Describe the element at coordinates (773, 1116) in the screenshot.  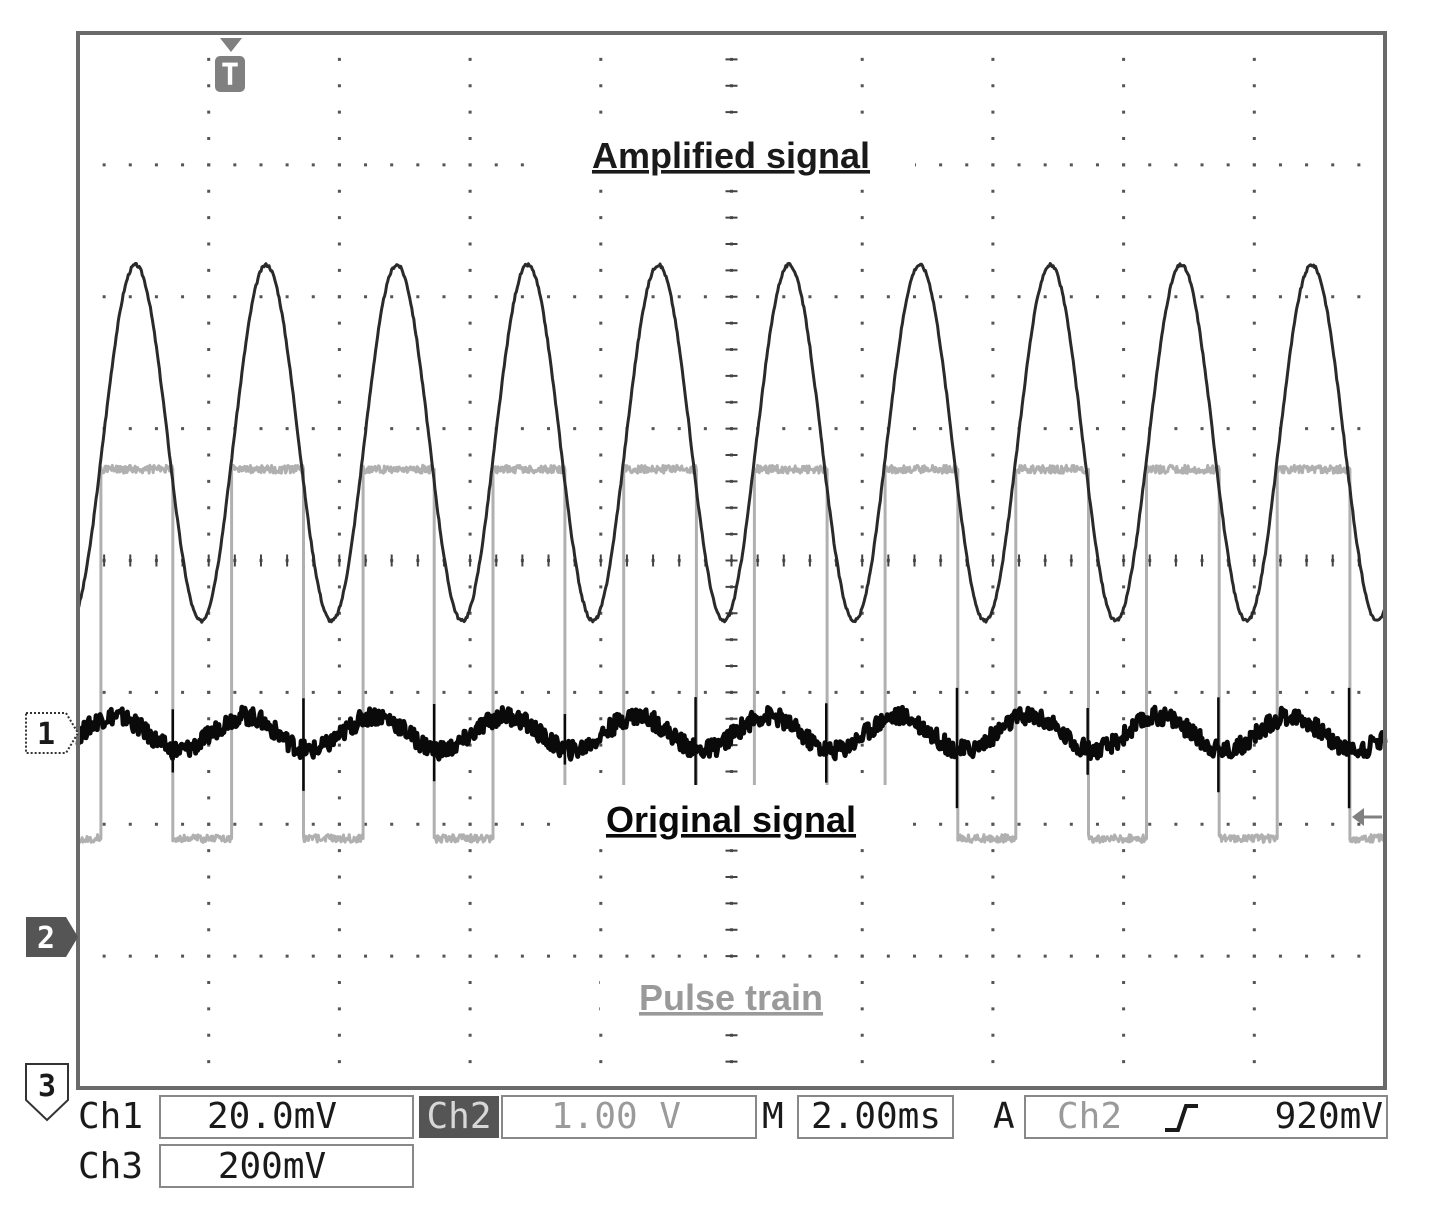
I see `m-label: M` at that location.